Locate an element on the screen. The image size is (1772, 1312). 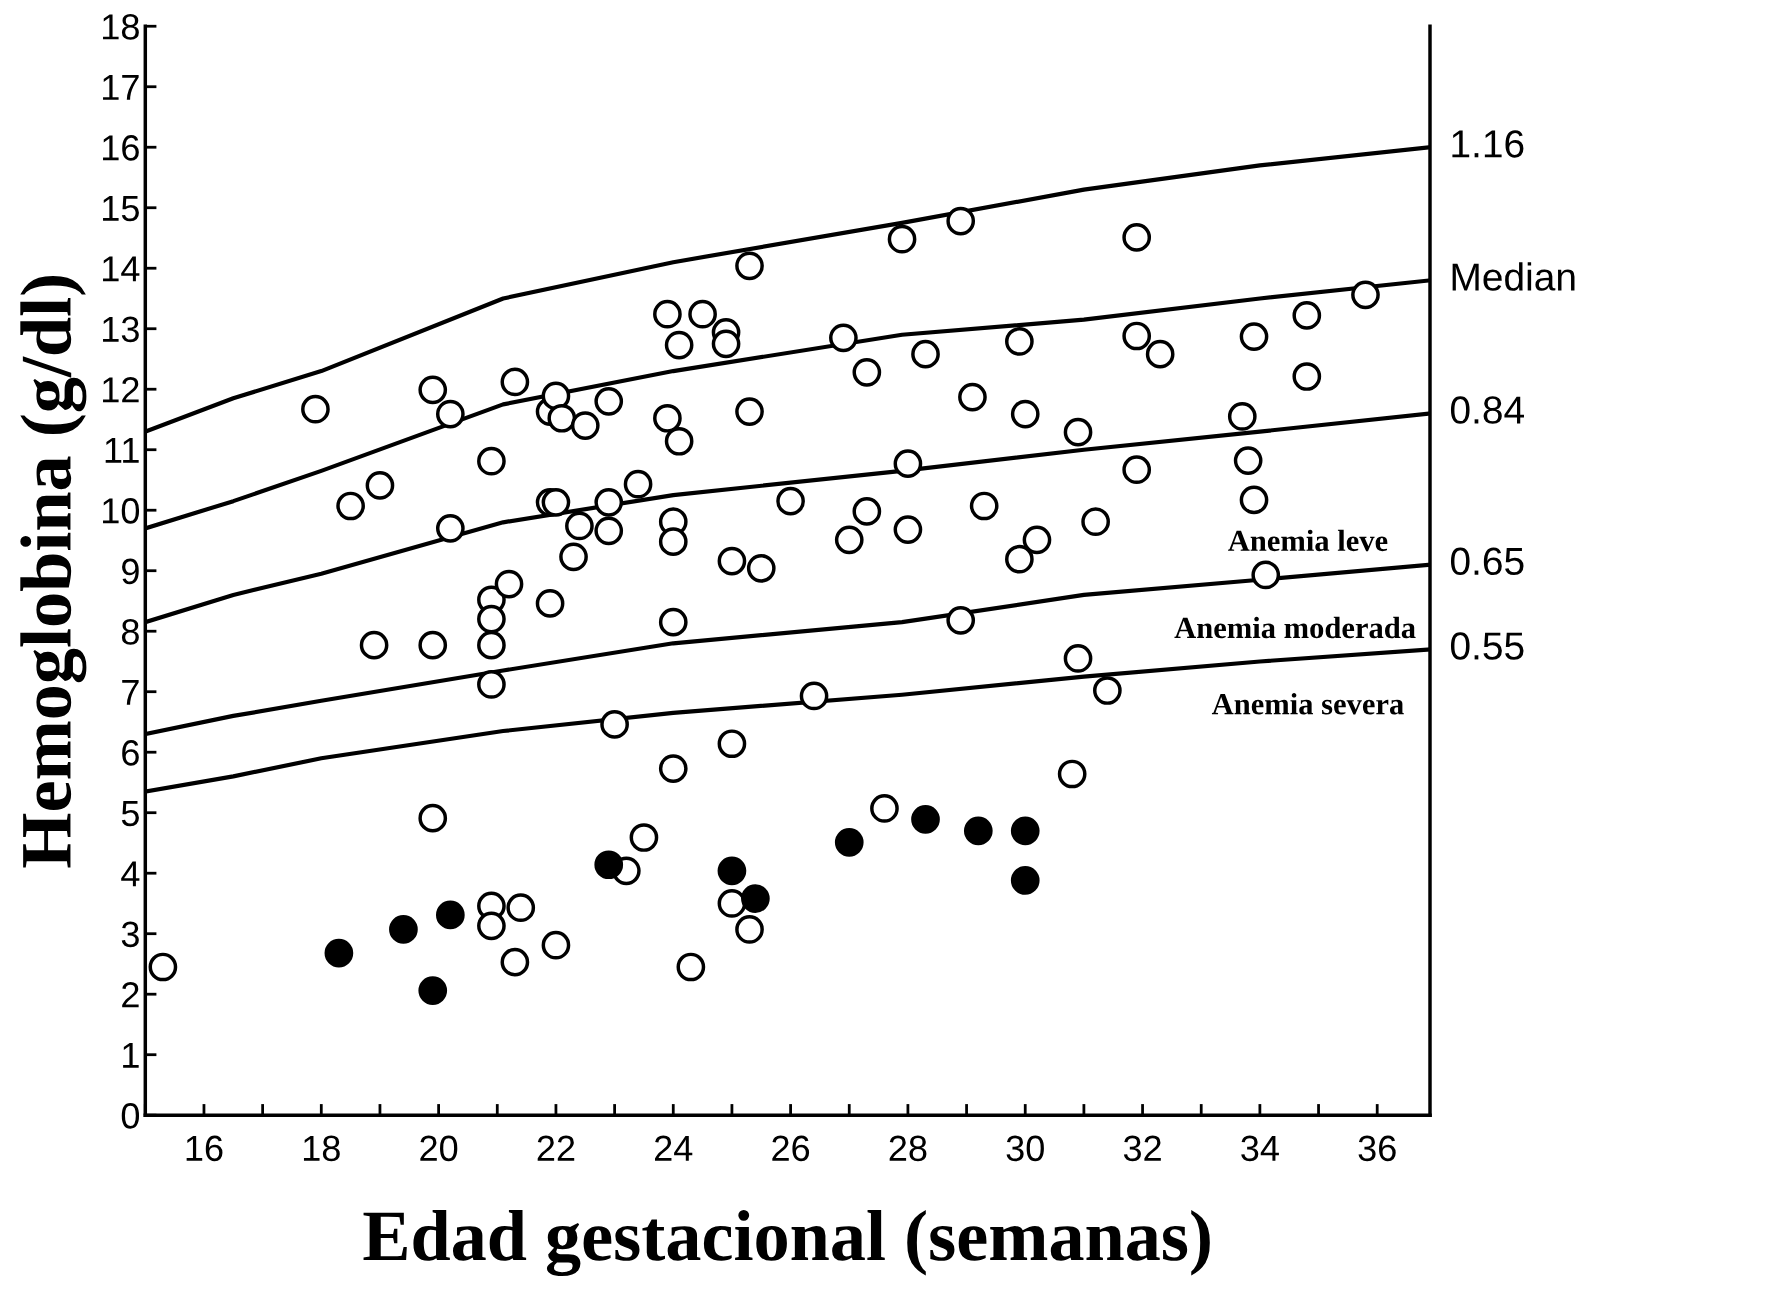
x-tick-label: 32 is located at coordinates (1142, 1148).